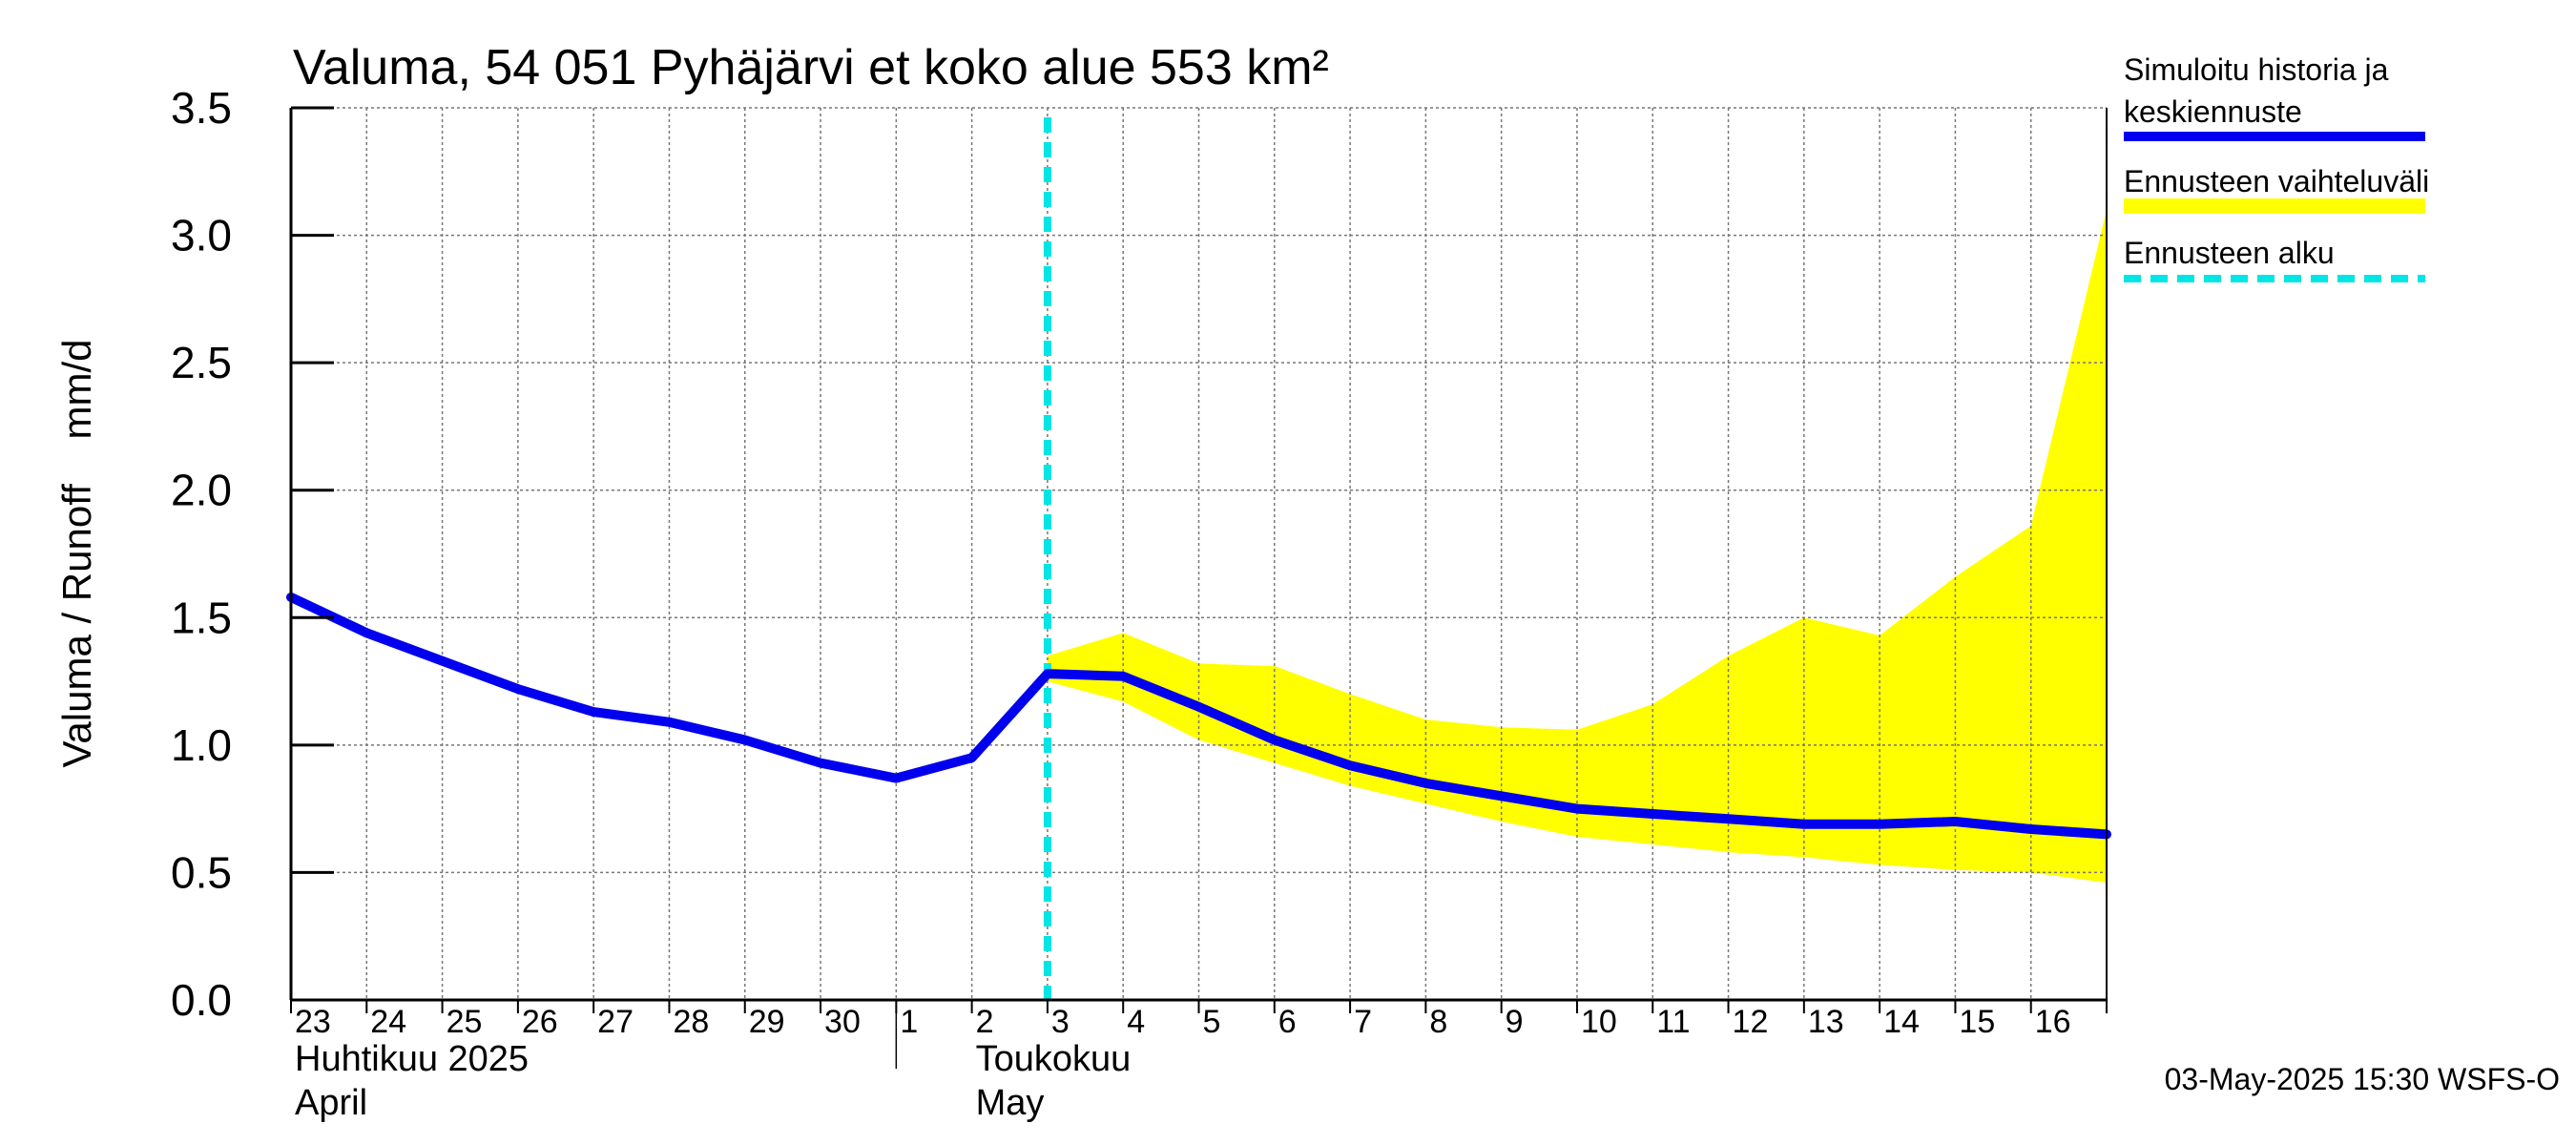 Image resolution: width=2576 pixels, height=1145 pixels. Describe the element at coordinates (540, 1022) in the screenshot. I see `x-tick-label: 26` at that location.